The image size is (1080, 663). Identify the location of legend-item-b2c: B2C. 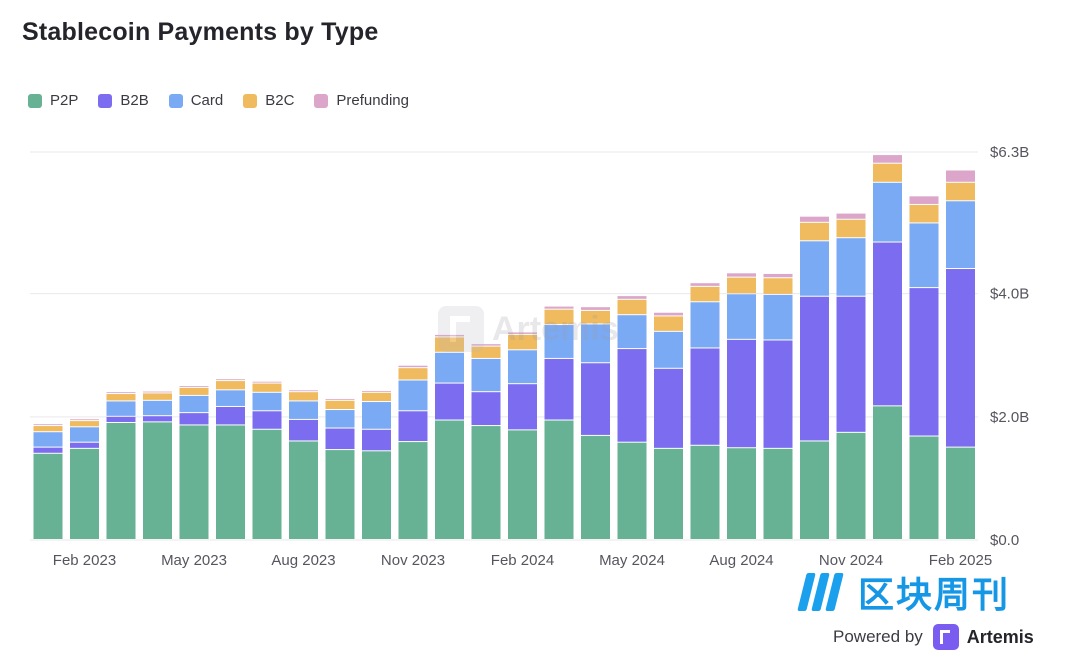
(268, 100).